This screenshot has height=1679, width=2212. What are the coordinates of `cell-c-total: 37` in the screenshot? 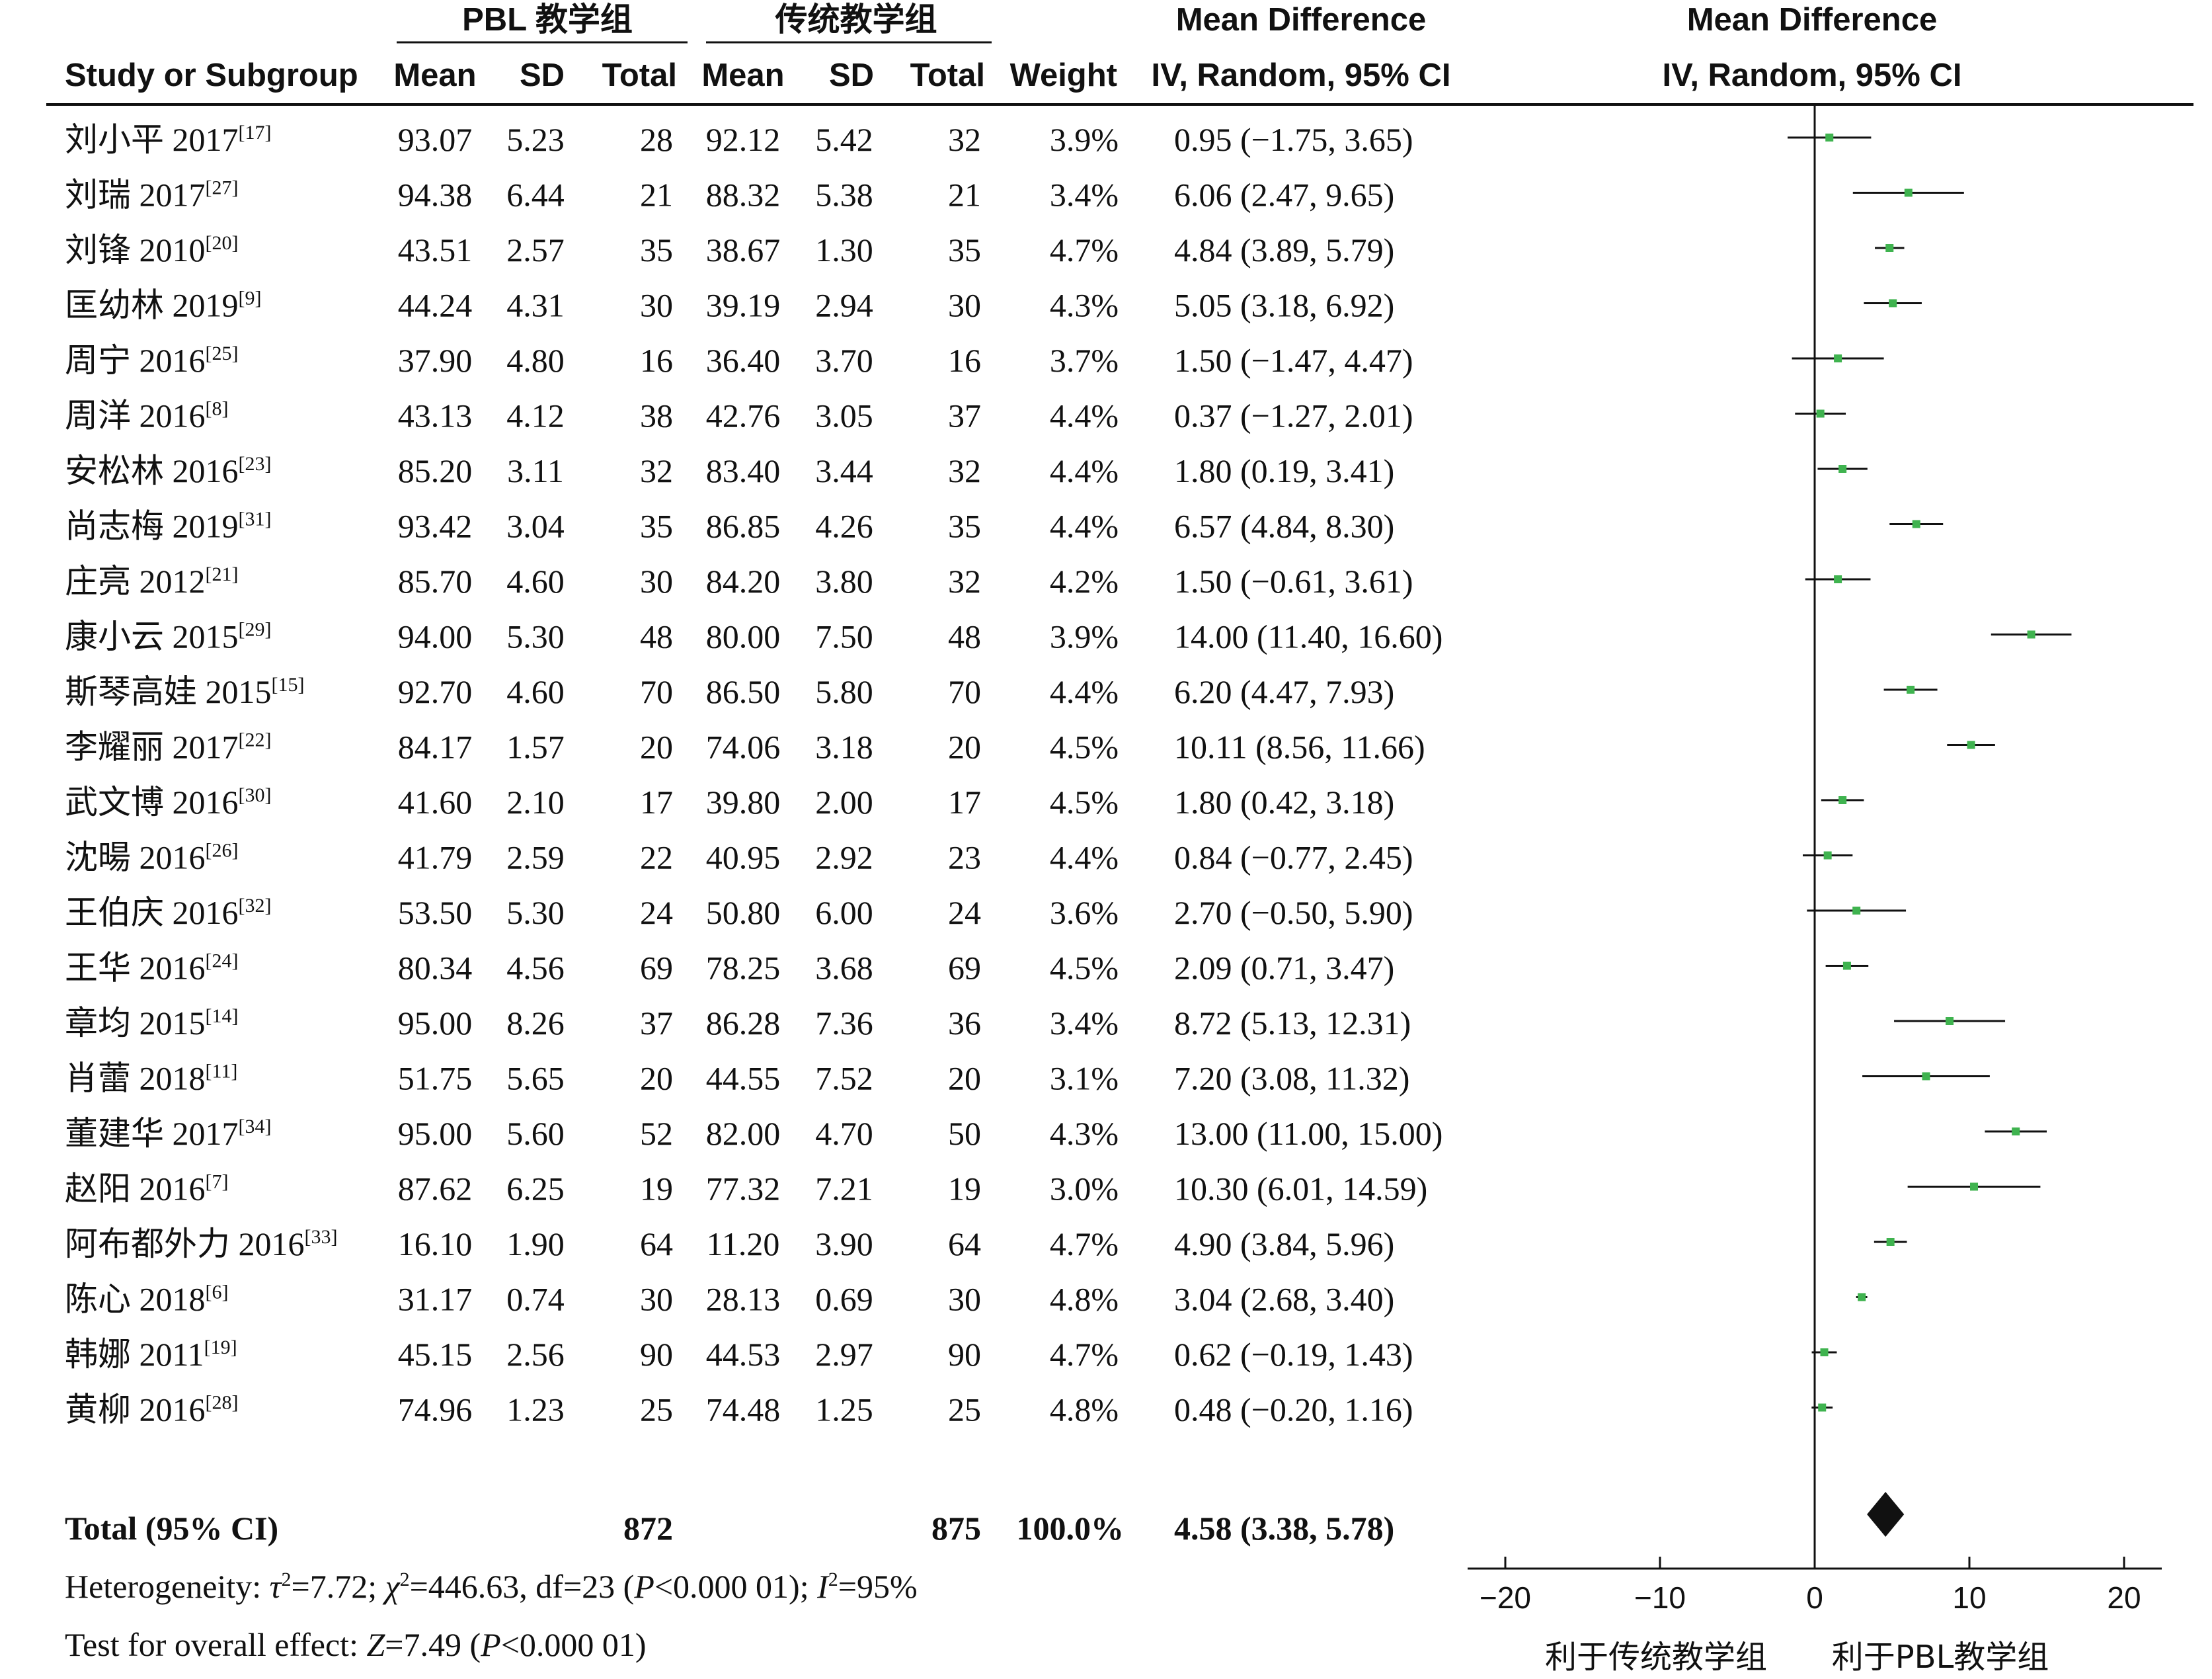 It's located at (964, 415).